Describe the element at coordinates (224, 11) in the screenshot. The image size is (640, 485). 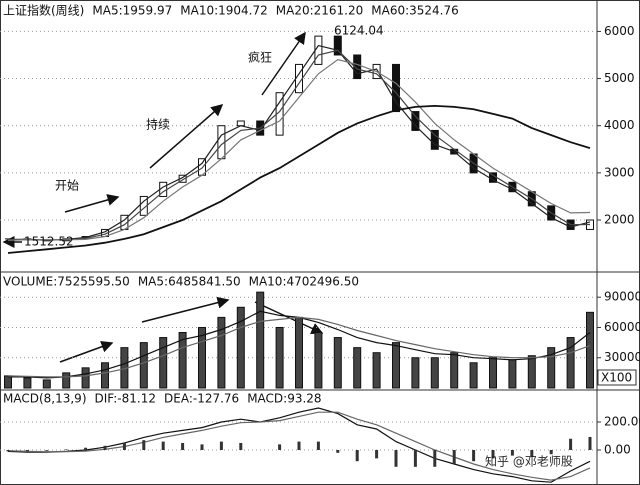
I see `header-label: MA10:1904.72` at that location.